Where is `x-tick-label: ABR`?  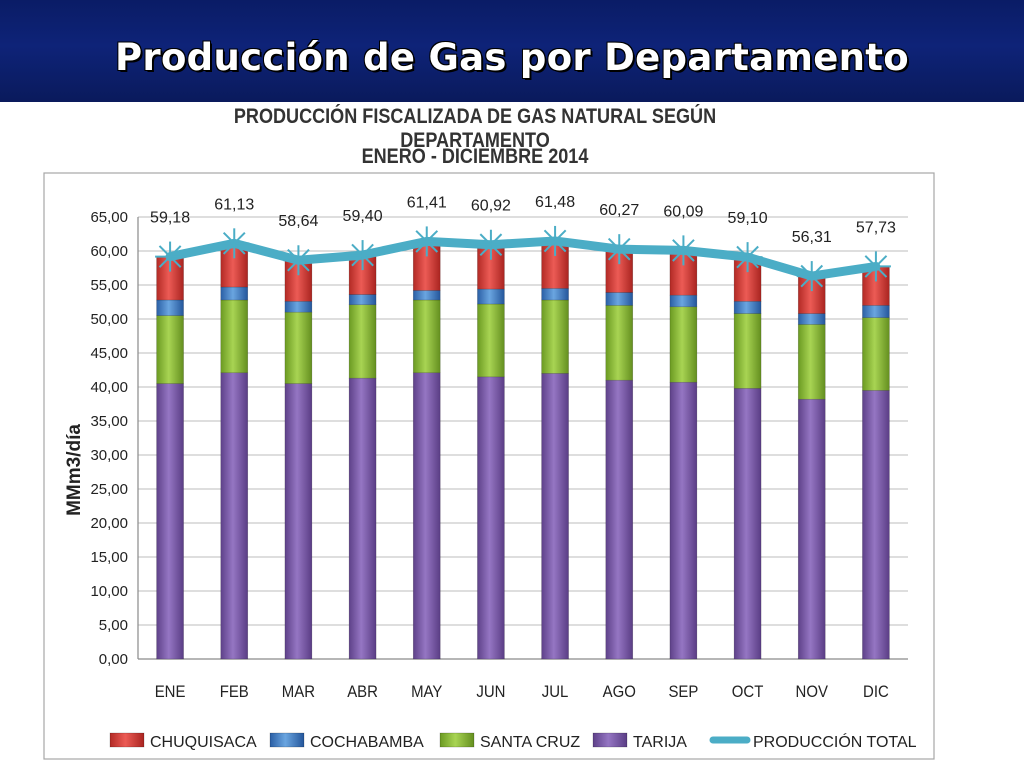
x-tick-label: ABR is located at coordinates (362, 692).